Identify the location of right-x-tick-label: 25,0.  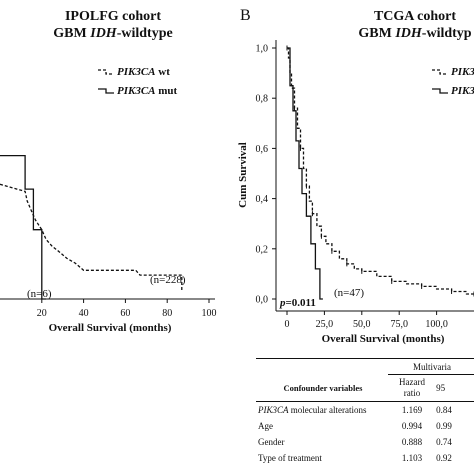
(325, 324).